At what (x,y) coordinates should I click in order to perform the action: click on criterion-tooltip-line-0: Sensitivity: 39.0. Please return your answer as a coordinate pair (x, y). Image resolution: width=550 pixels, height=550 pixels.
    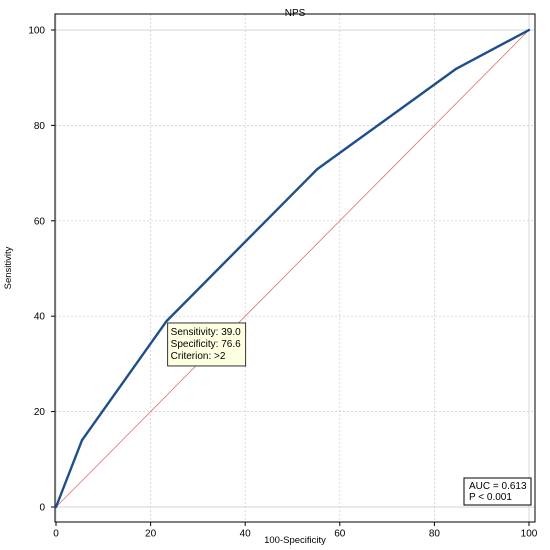
    Looking at the image, I should click on (206, 332).